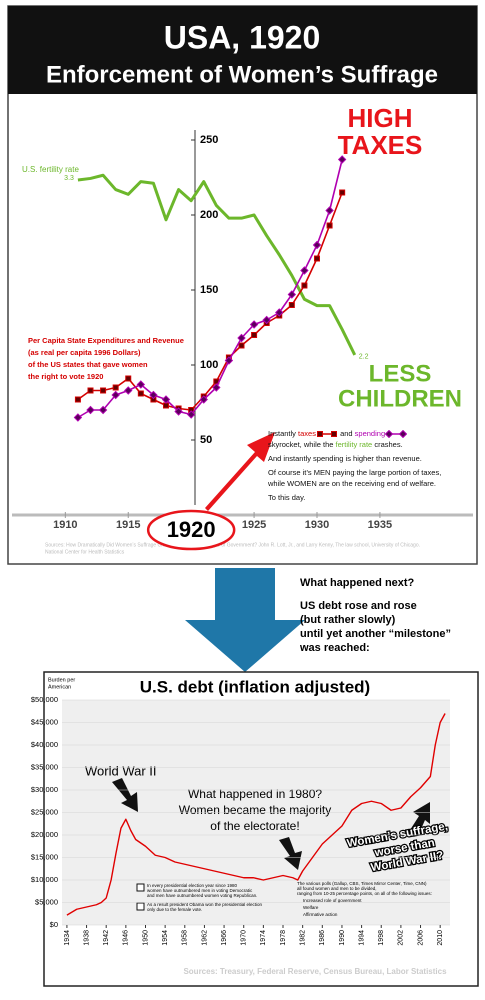  What do you see at coordinates (320, 914) in the screenshot?
I see `issue: Affirmative action` at bounding box center [320, 914].